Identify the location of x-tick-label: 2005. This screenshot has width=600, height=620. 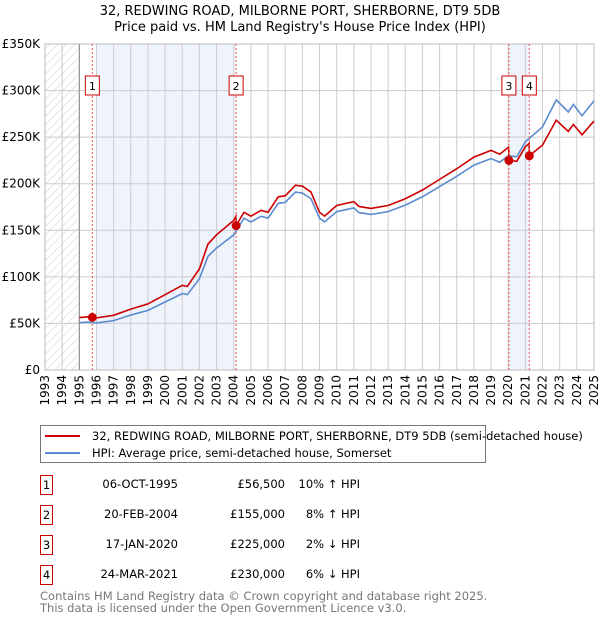
(251, 390).